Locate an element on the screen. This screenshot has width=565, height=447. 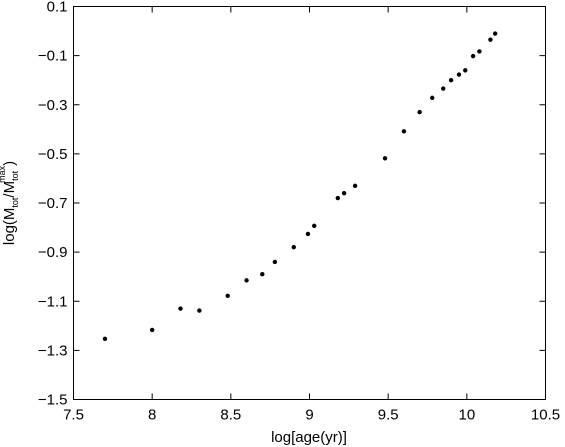
x-tick-label: 7.5 is located at coordinates (73, 415).